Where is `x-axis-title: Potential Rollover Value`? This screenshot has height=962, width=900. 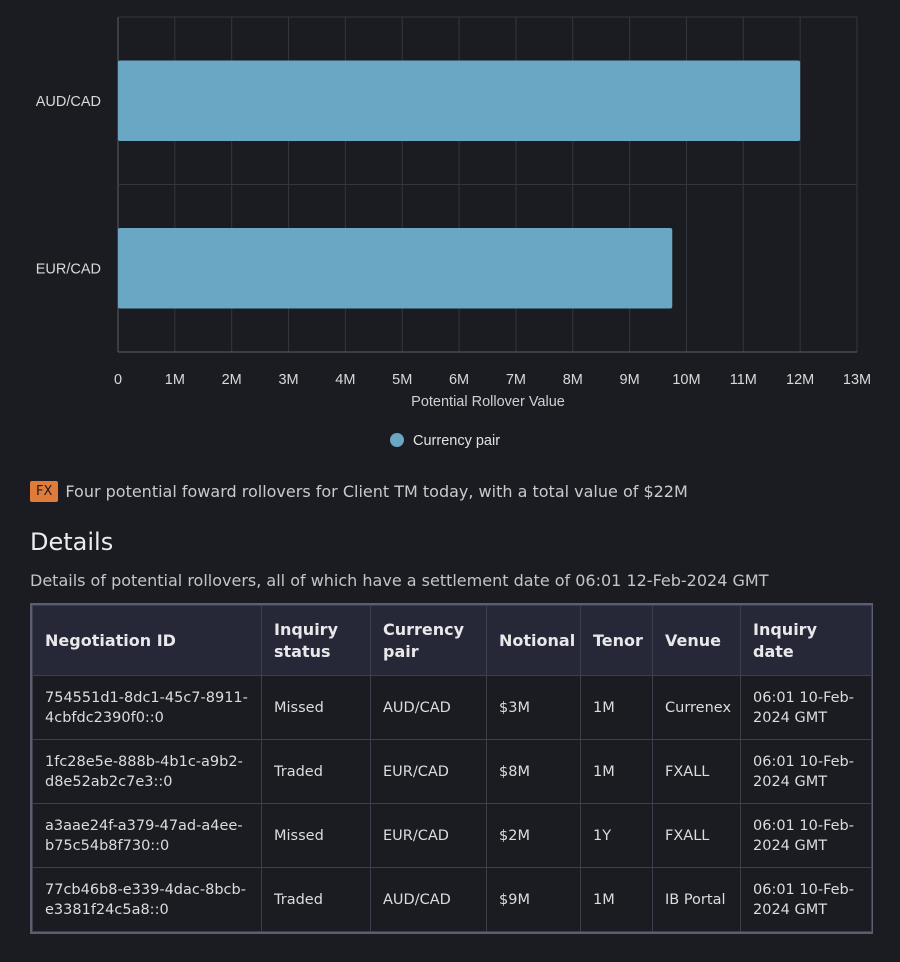 x-axis-title: Potential Rollover Value is located at coordinates (488, 402).